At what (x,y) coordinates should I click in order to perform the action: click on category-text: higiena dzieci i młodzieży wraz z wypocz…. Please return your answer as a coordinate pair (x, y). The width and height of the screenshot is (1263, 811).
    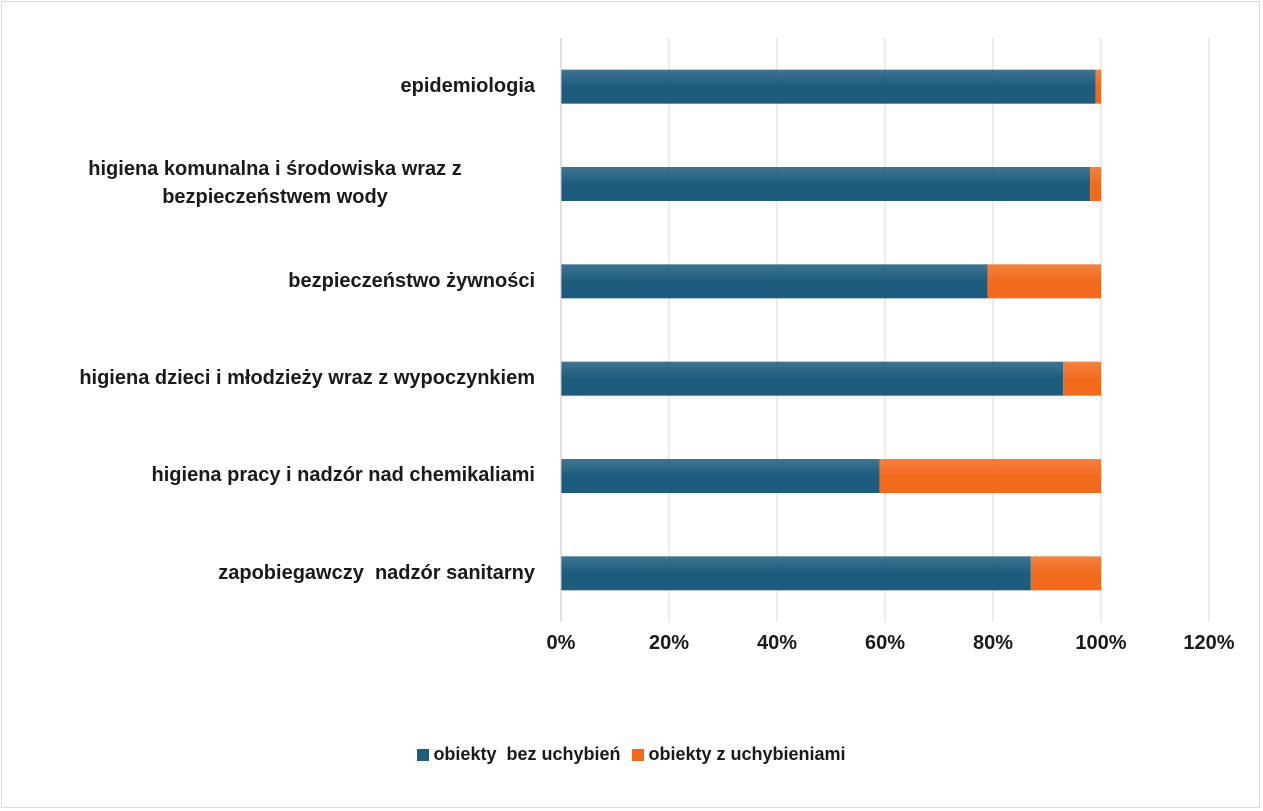
    Looking at the image, I should click on (307, 378).